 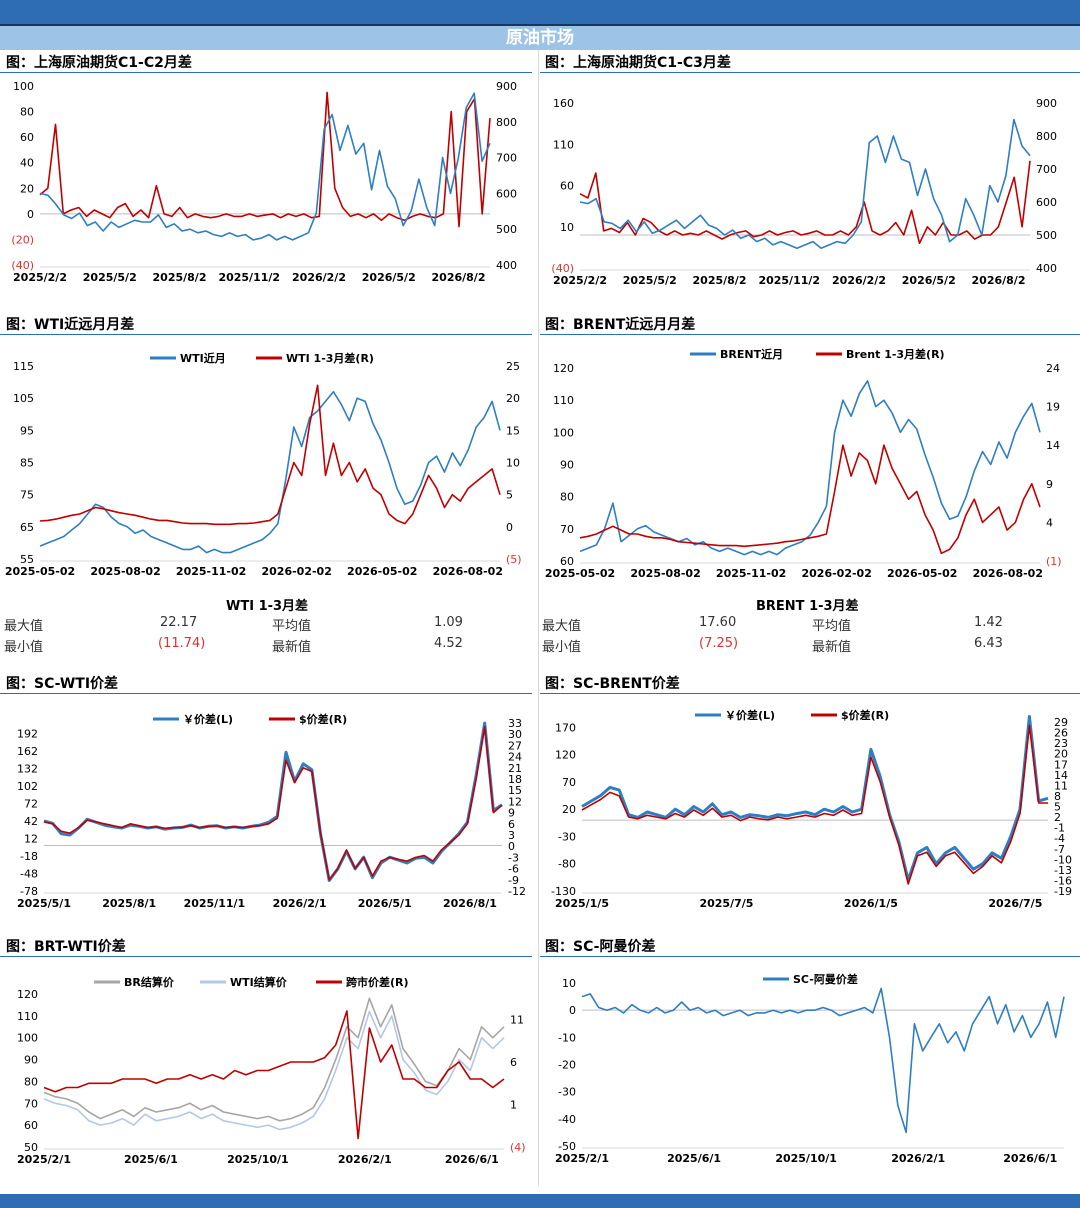 What do you see at coordinates (27, 430) in the screenshot?
I see `y-tick-label: 95` at bounding box center [27, 430].